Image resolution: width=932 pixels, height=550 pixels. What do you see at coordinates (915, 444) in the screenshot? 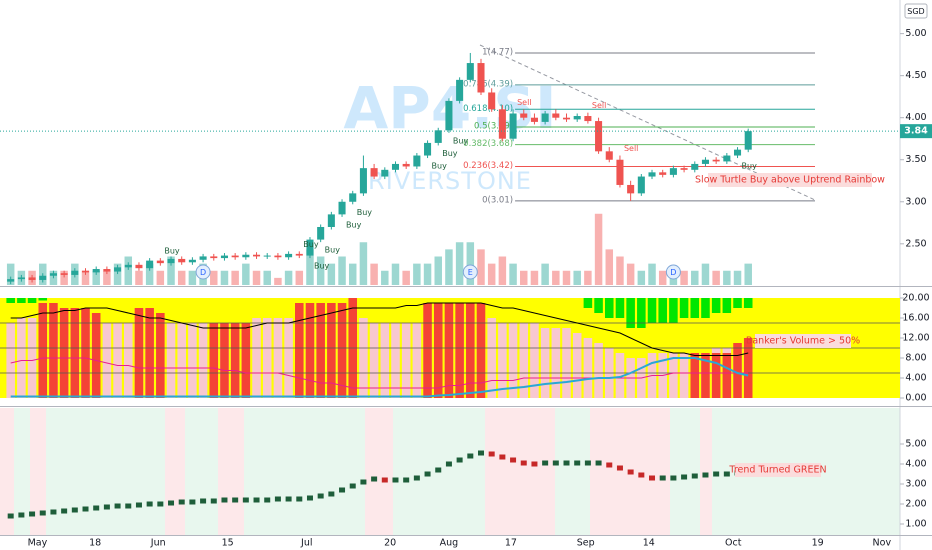
I see `y-tick-label: 5.00` at bounding box center [915, 444].